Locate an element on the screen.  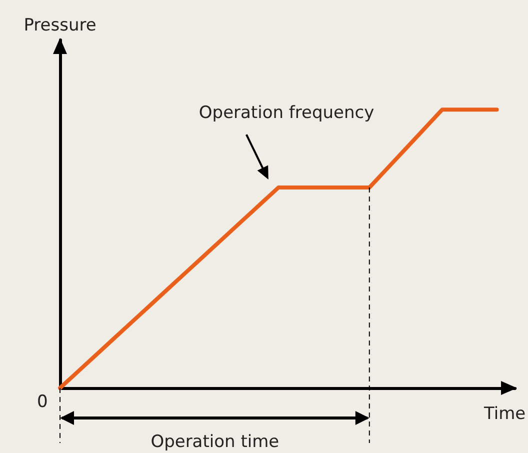
text: Operation time is located at coordinates (215, 442).